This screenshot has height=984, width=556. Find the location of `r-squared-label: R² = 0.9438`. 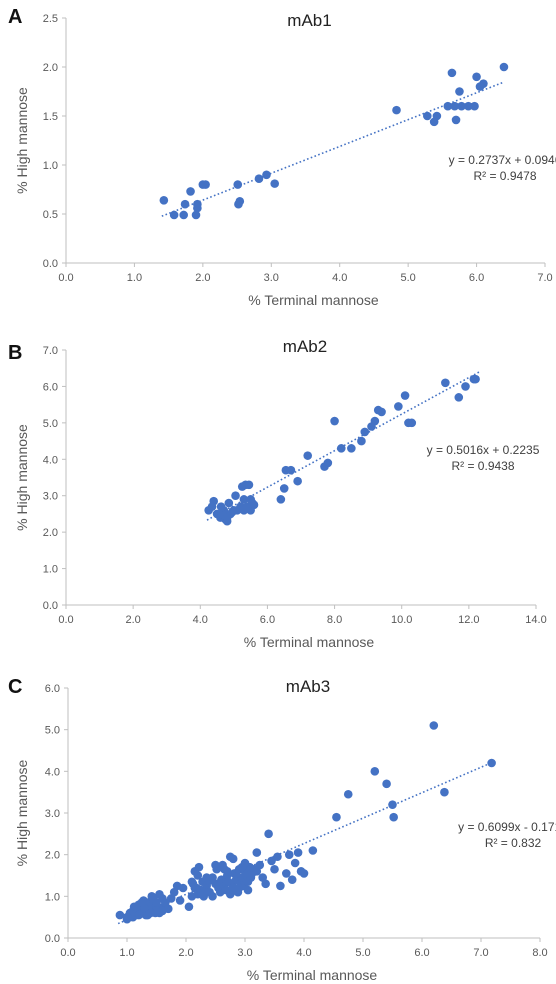

r-squared-label: R² = 0.9438 is located at coordinates (482, 466).